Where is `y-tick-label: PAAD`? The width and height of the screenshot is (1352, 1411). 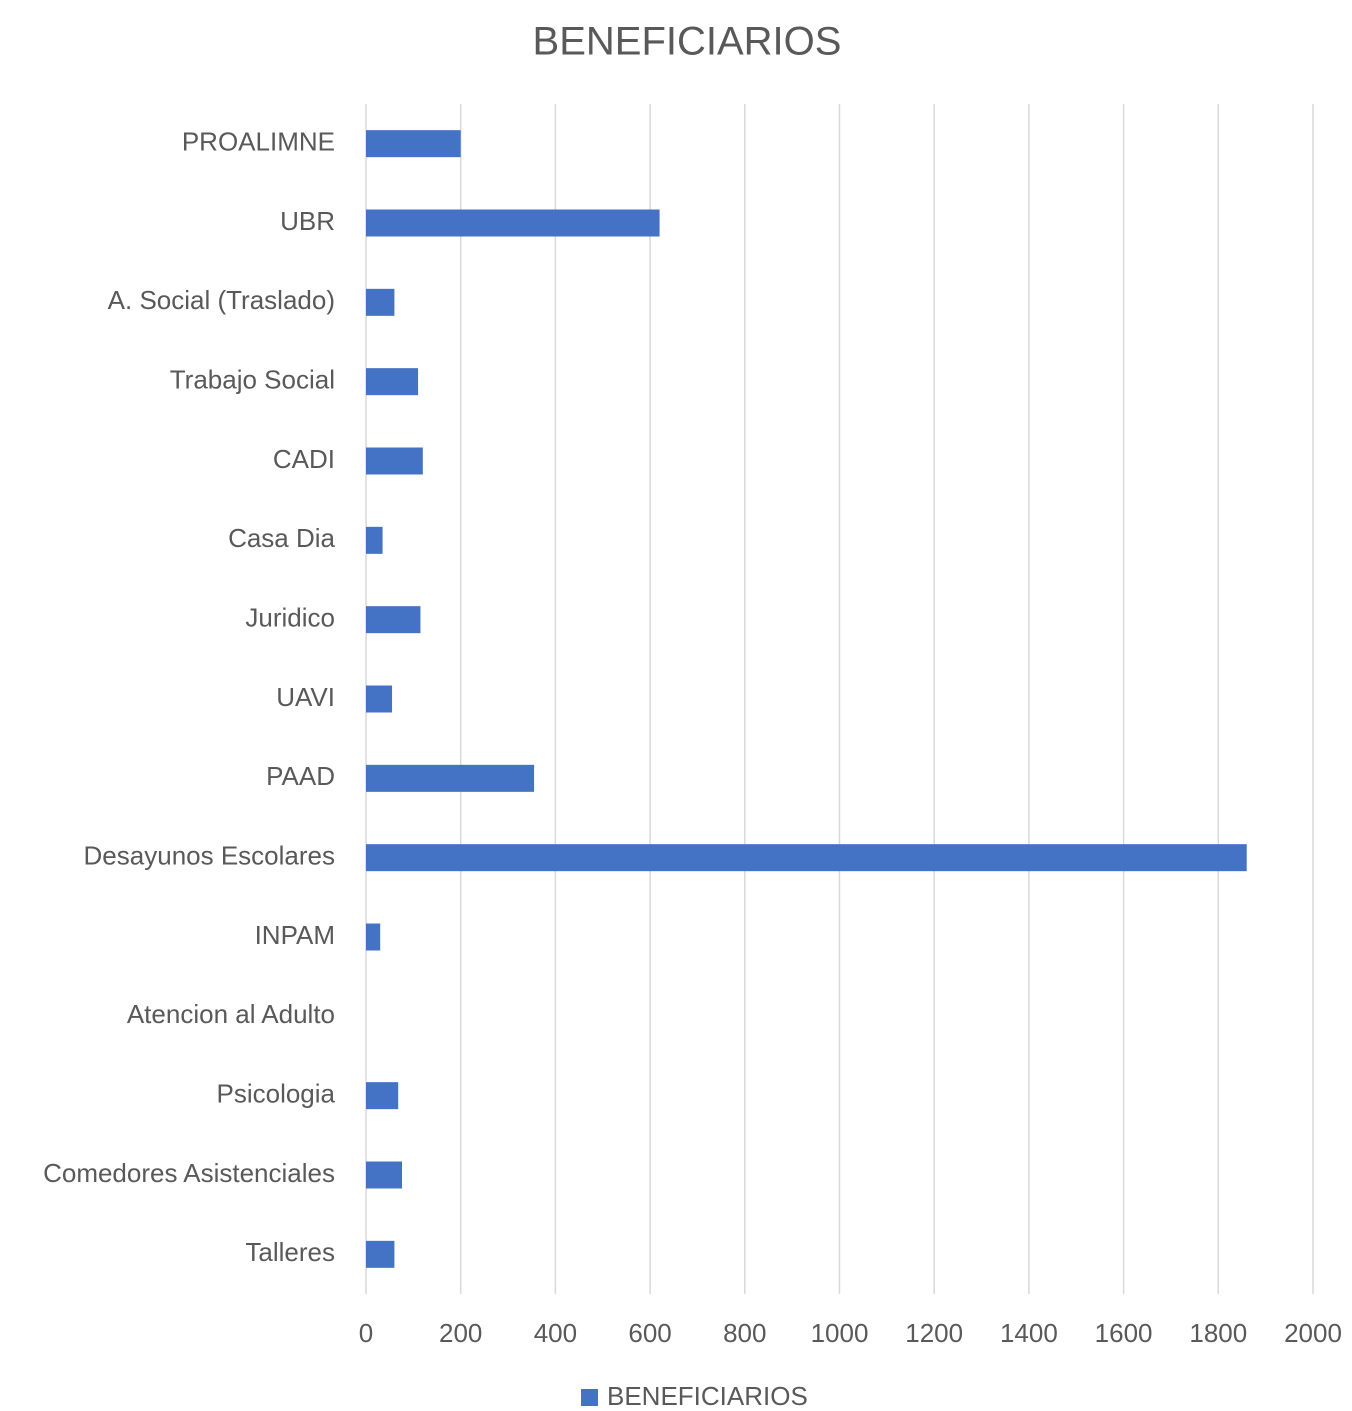
y-tick-label: PAAD is located at coordinates (300, 776).